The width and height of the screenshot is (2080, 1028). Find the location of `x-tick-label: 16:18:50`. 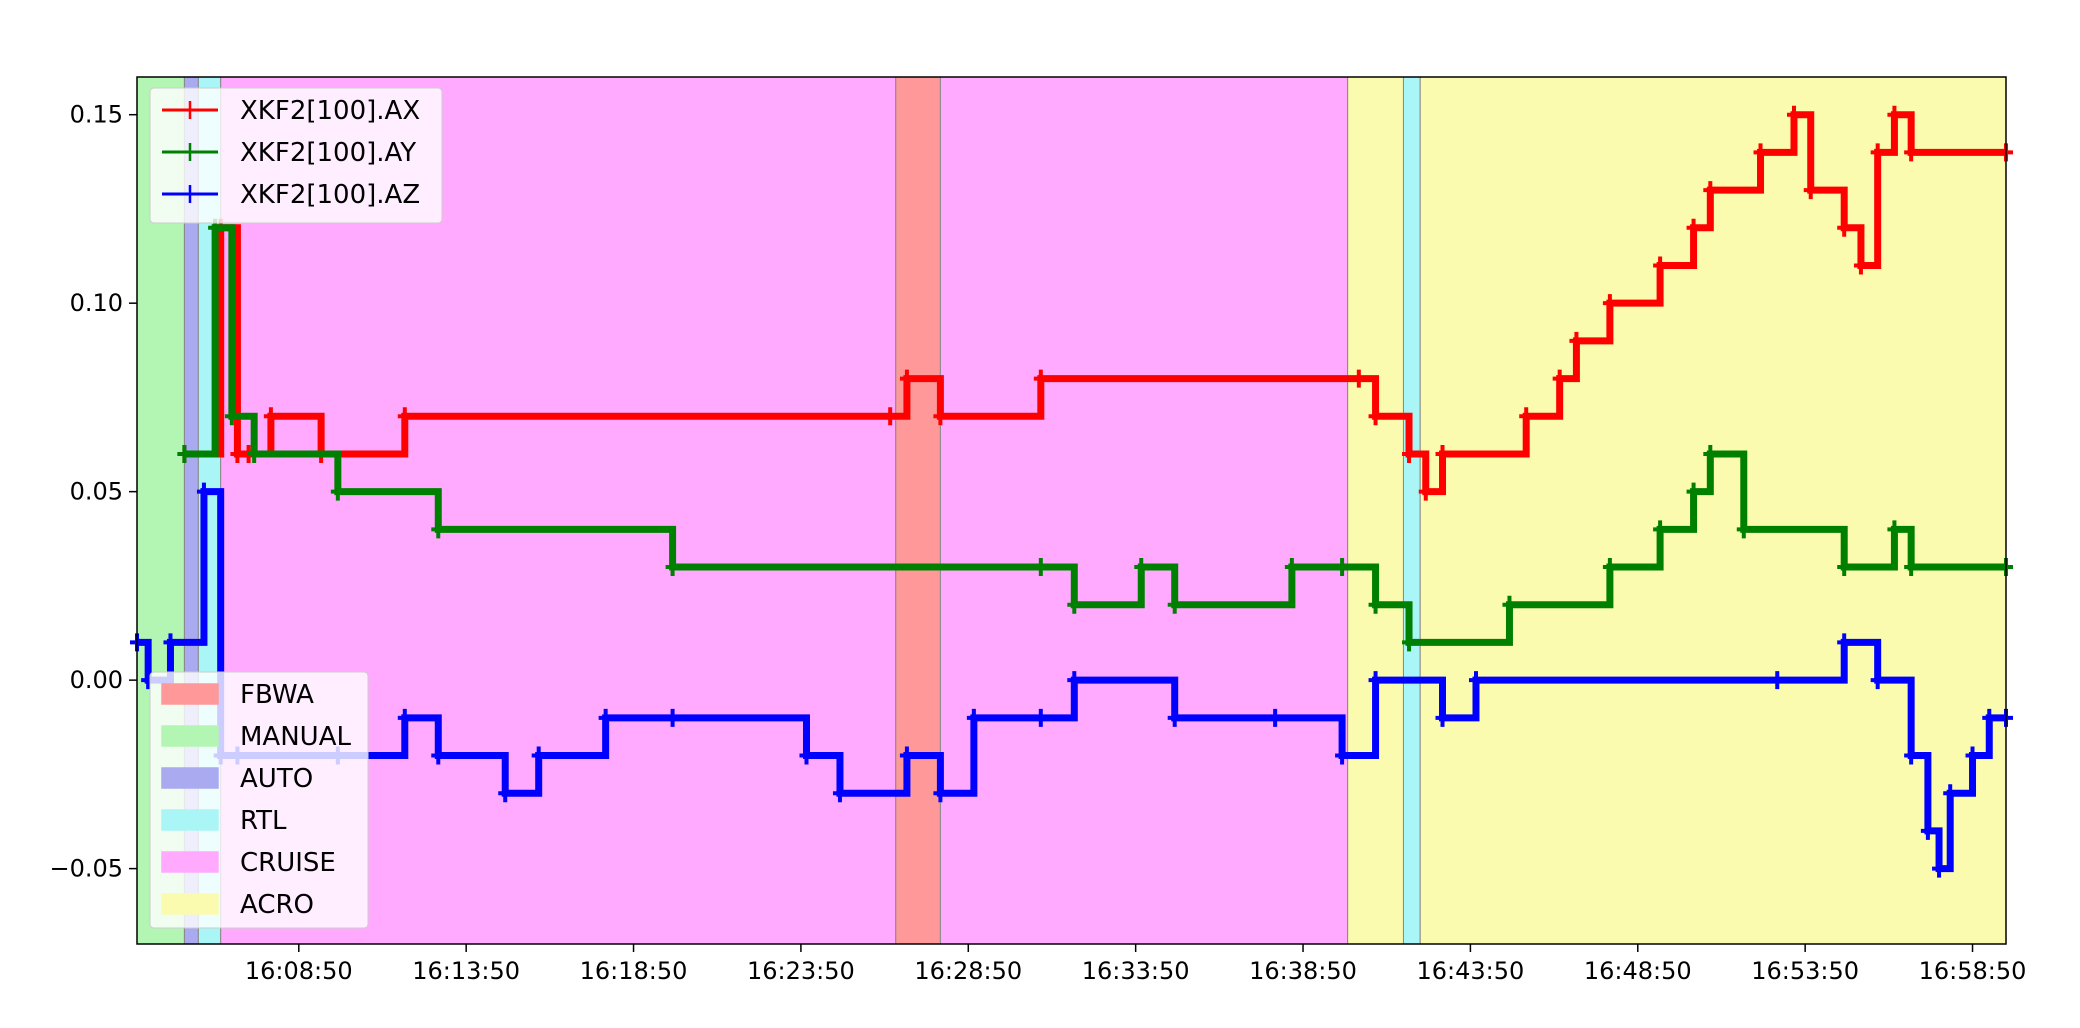

x-tick-label: 16:18:50 is located at coordinates (634, 971).